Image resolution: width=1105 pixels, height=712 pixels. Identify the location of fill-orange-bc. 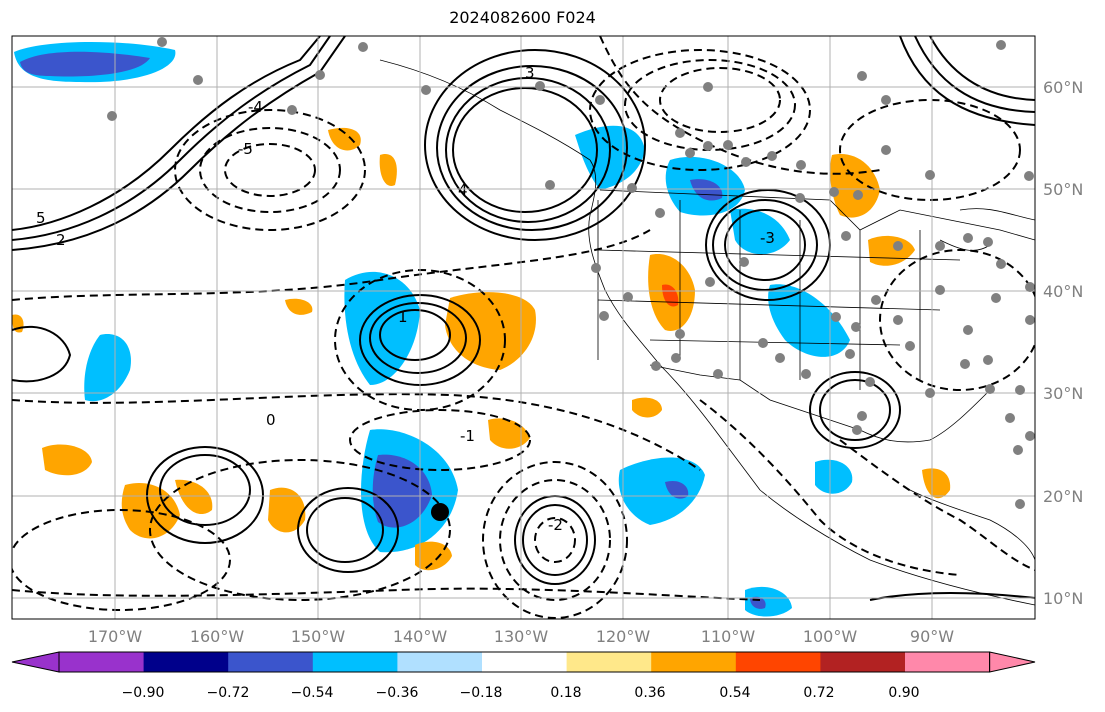
(388, 170).